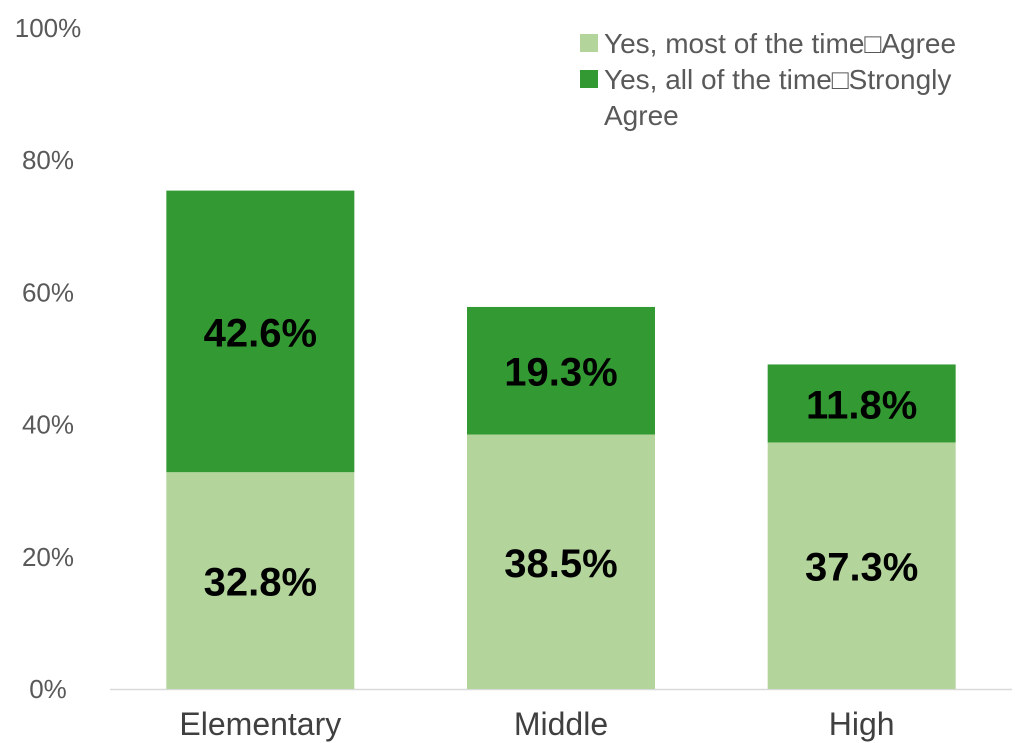  What do you see at coordinates (260, 724) in the screenshot?
I see `x-category-label: Elementary` at bounding box center [260, 724].